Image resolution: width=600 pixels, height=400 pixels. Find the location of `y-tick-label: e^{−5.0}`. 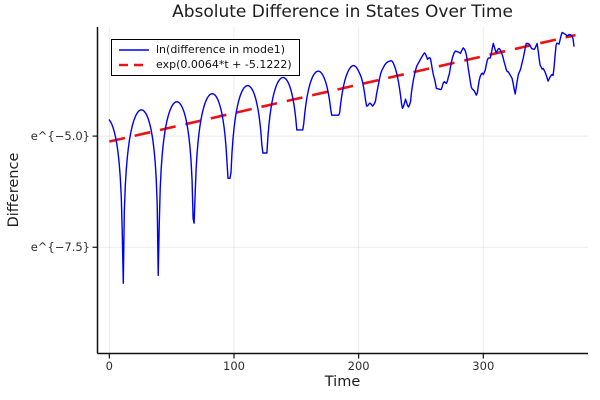

y-tick-label: e^{−5.0} is located at coordinates (60, 136).